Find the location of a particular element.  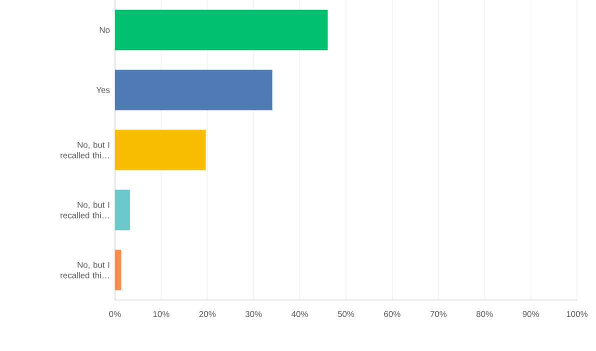

y-tick-label: Yes is located at coordinates (103, 90).